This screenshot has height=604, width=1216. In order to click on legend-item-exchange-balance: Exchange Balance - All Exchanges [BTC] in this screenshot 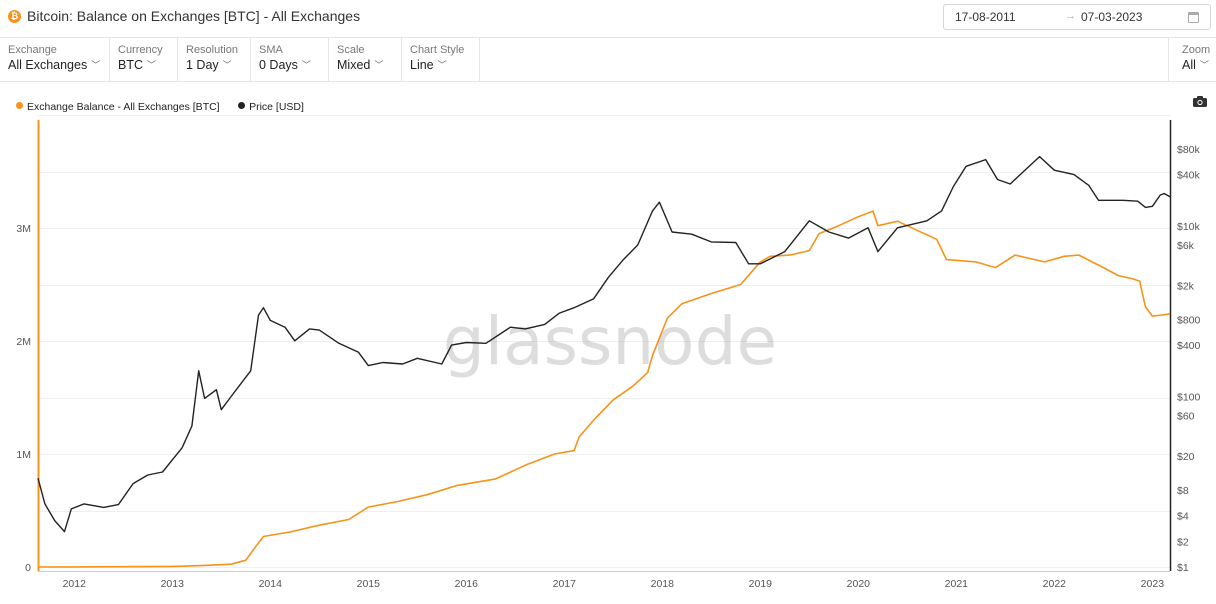, I will do `click(118, 107)`.